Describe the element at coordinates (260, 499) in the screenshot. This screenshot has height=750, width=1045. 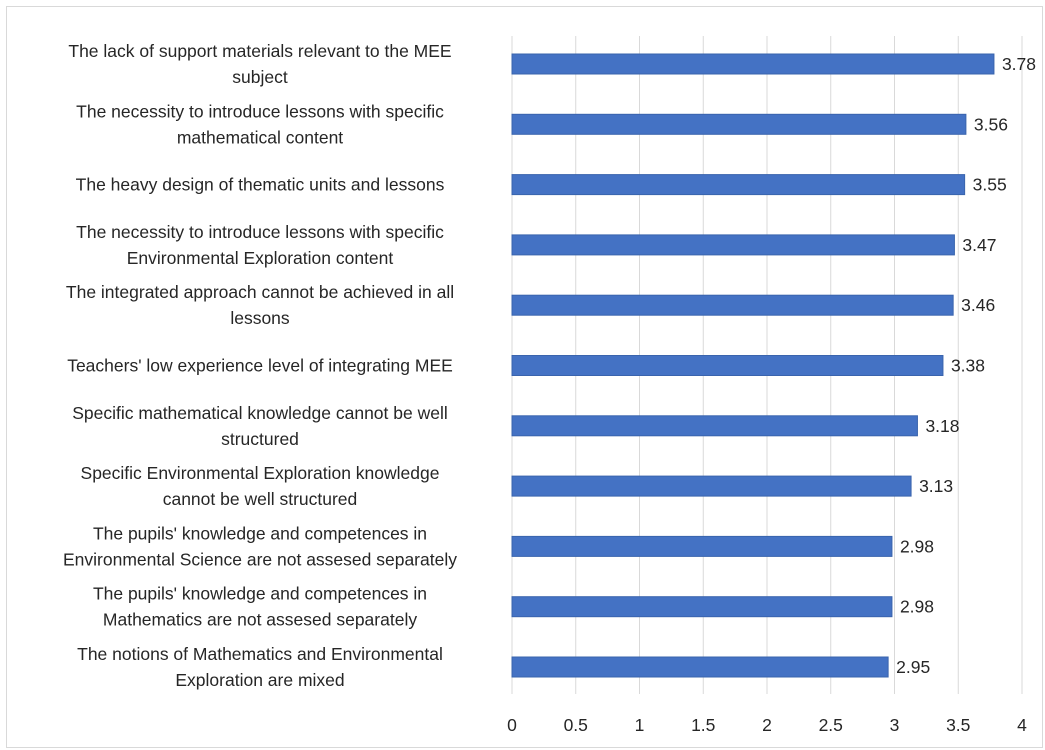
I see `category-label-line: cannot be well structured` at that location.